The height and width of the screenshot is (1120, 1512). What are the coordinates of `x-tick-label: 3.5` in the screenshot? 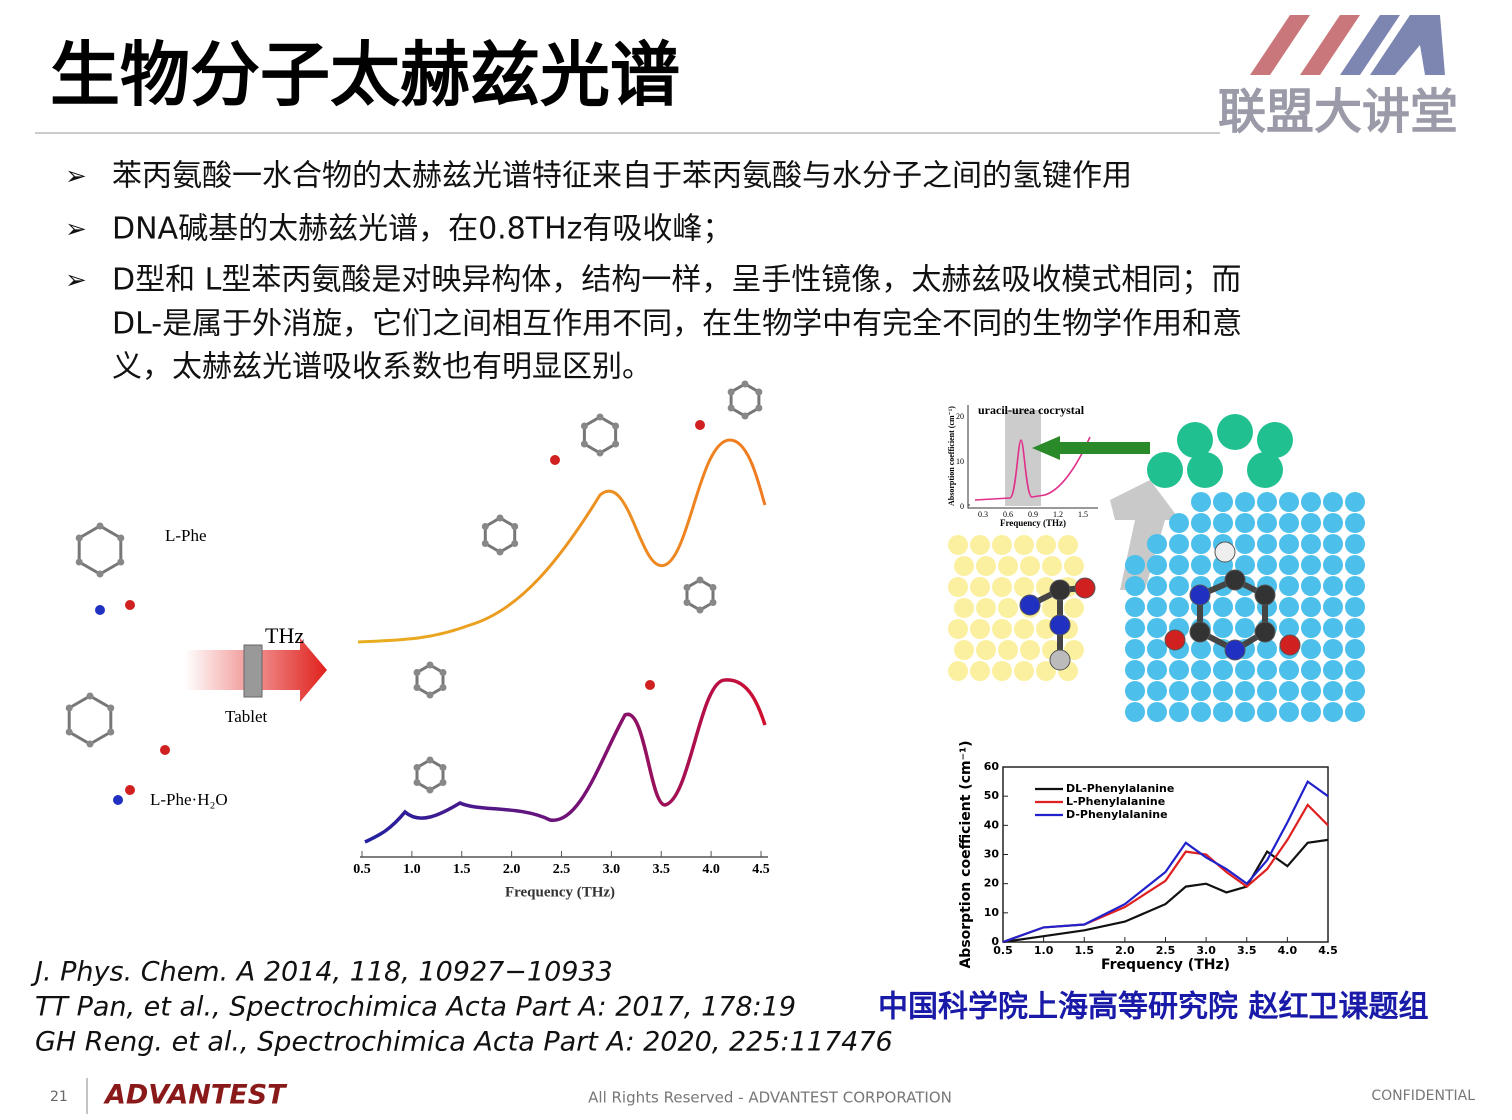 It's located at (1247, 950).